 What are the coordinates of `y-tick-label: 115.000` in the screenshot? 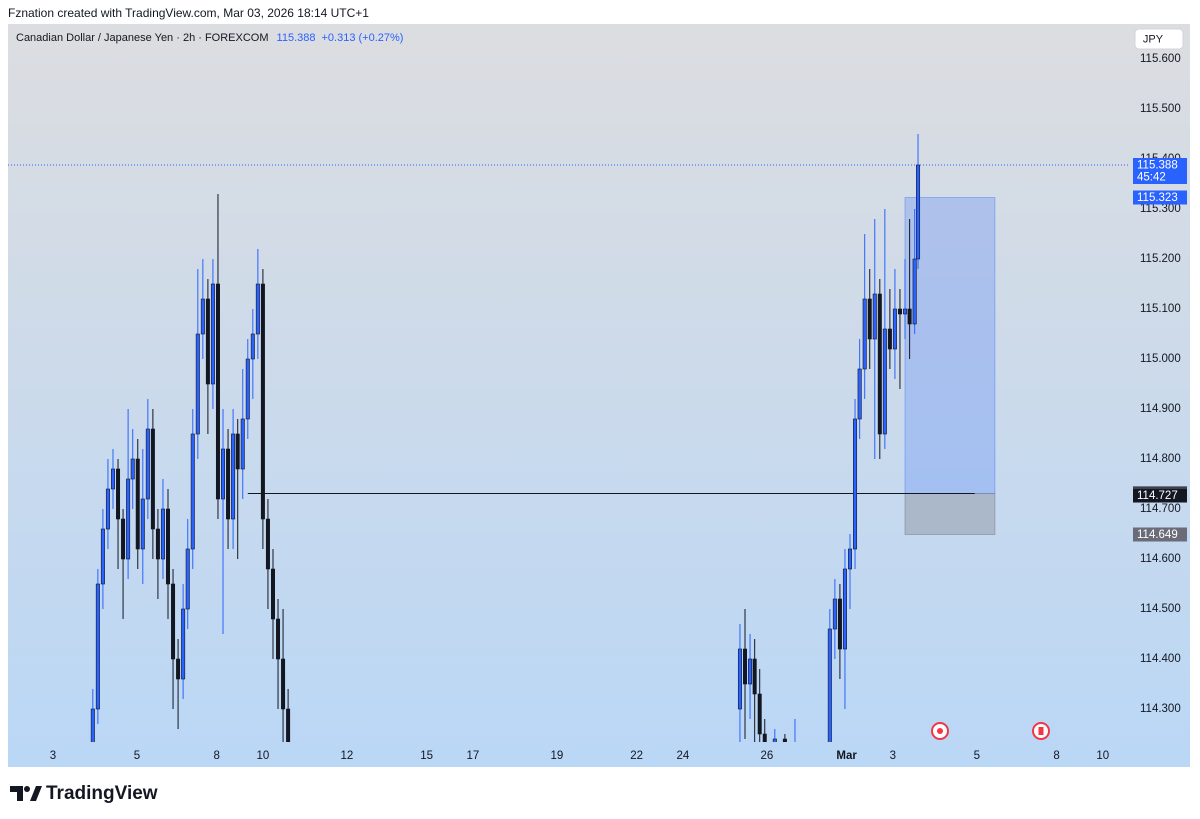 It's located at (1160, 359).